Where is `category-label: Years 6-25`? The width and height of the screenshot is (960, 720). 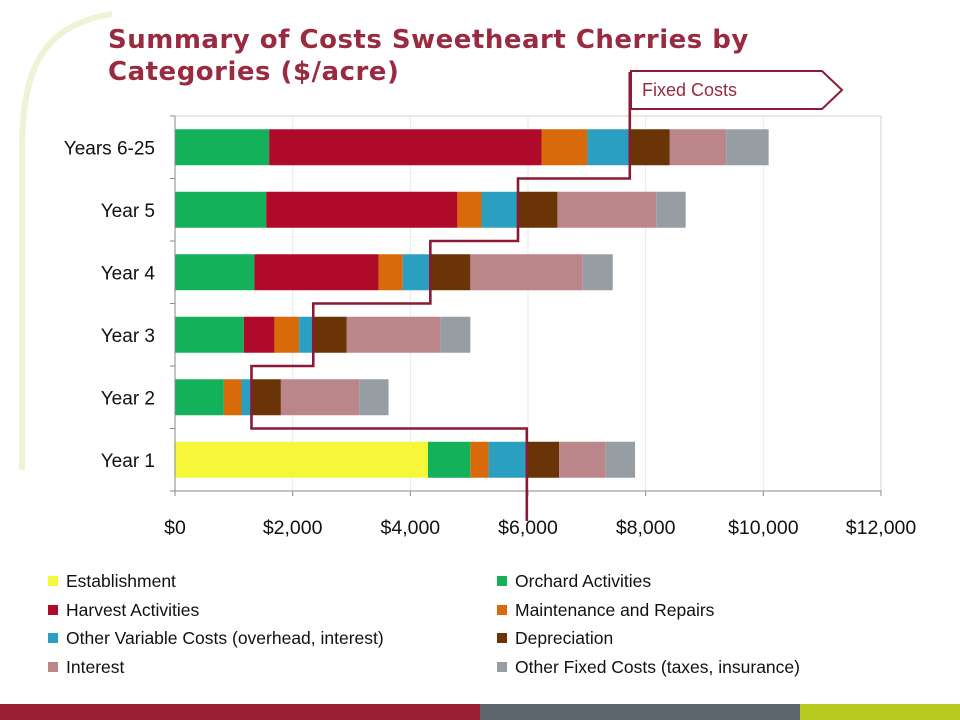 category-label: Years 6-25 is located at coordinates (109, 148).